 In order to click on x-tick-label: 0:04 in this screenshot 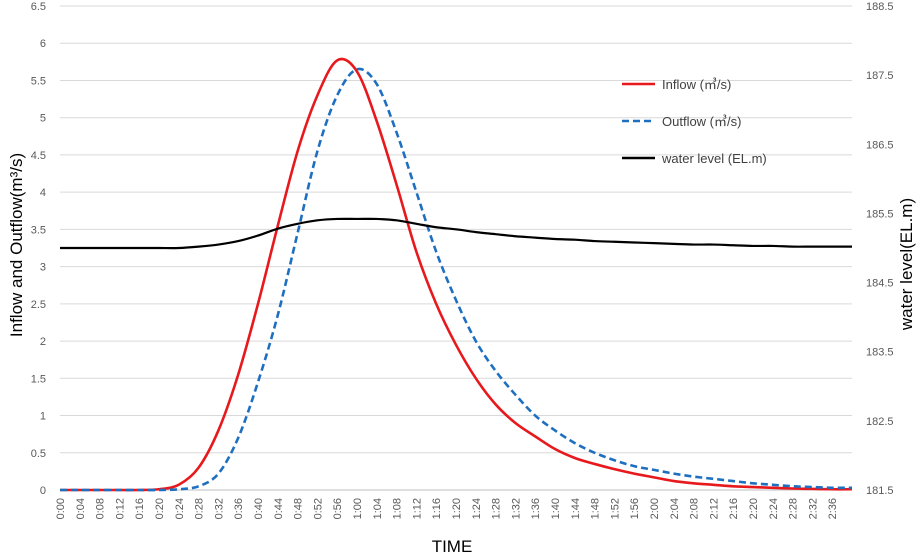, I will do `click(81, 508)`.